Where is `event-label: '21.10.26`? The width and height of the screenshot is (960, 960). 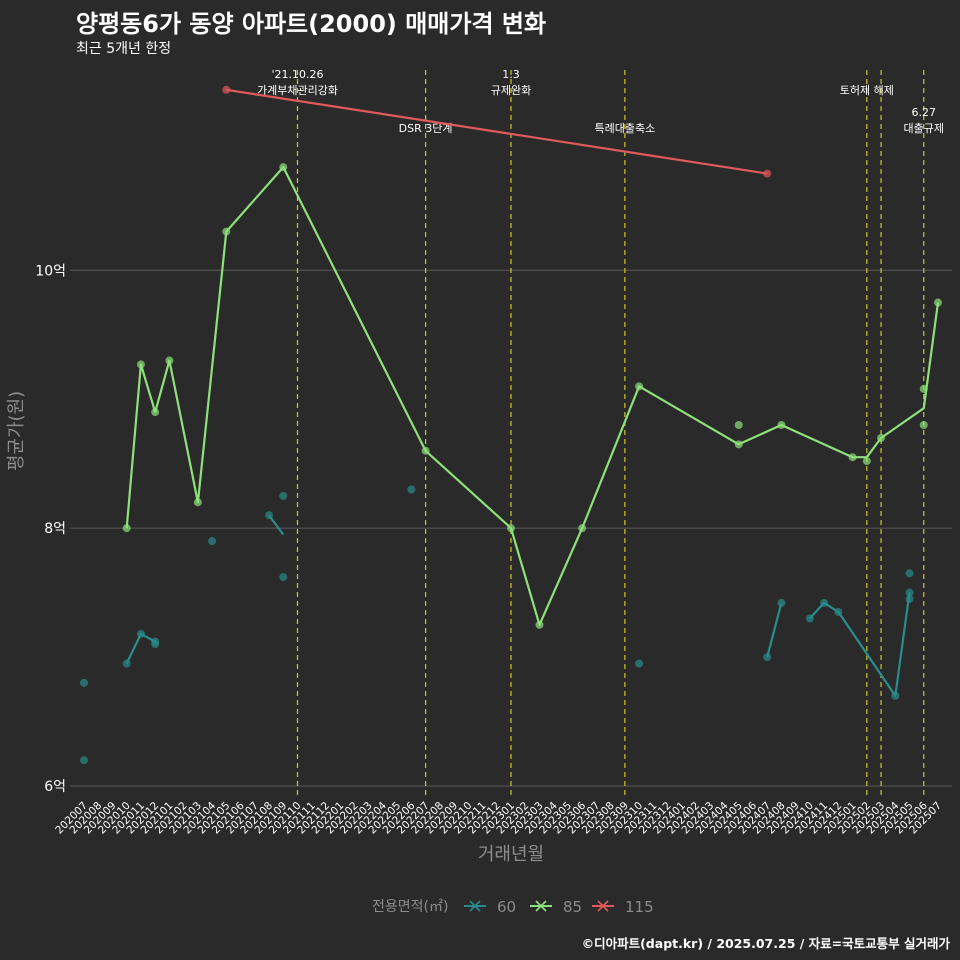
event-label: '21.10.26 is located at coordinates (297, 74).